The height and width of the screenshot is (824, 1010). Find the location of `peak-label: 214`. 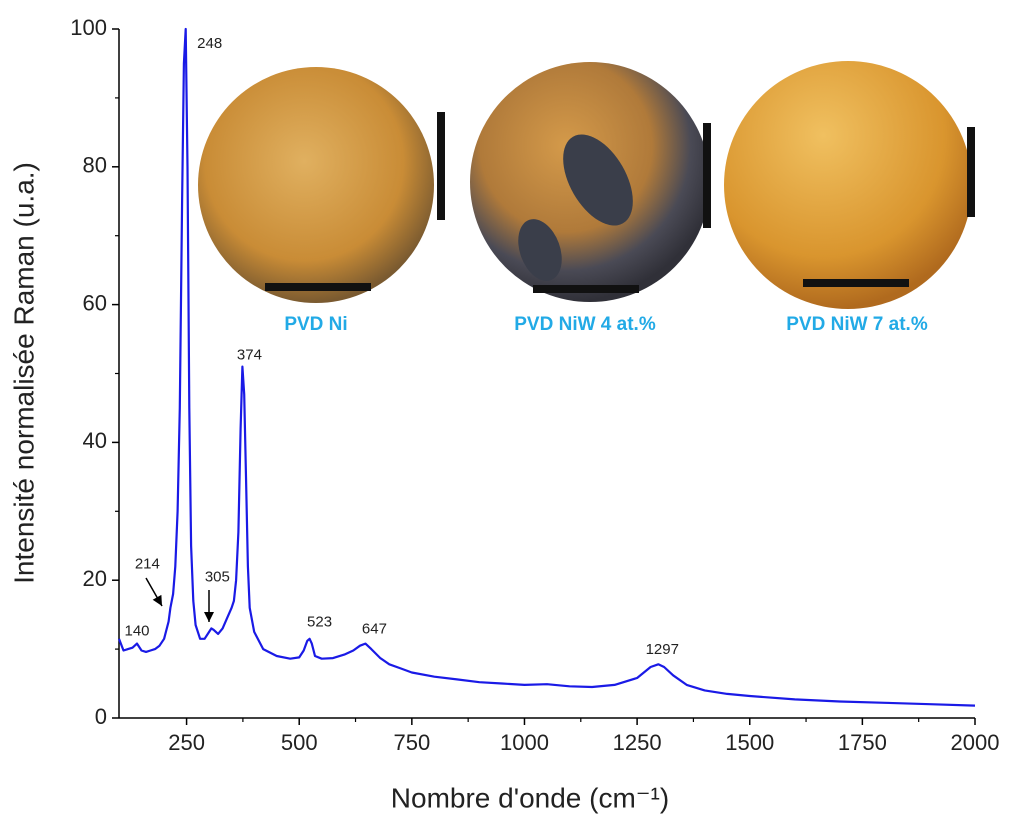

peak-label: 214 is located at coordinates (147, 564).